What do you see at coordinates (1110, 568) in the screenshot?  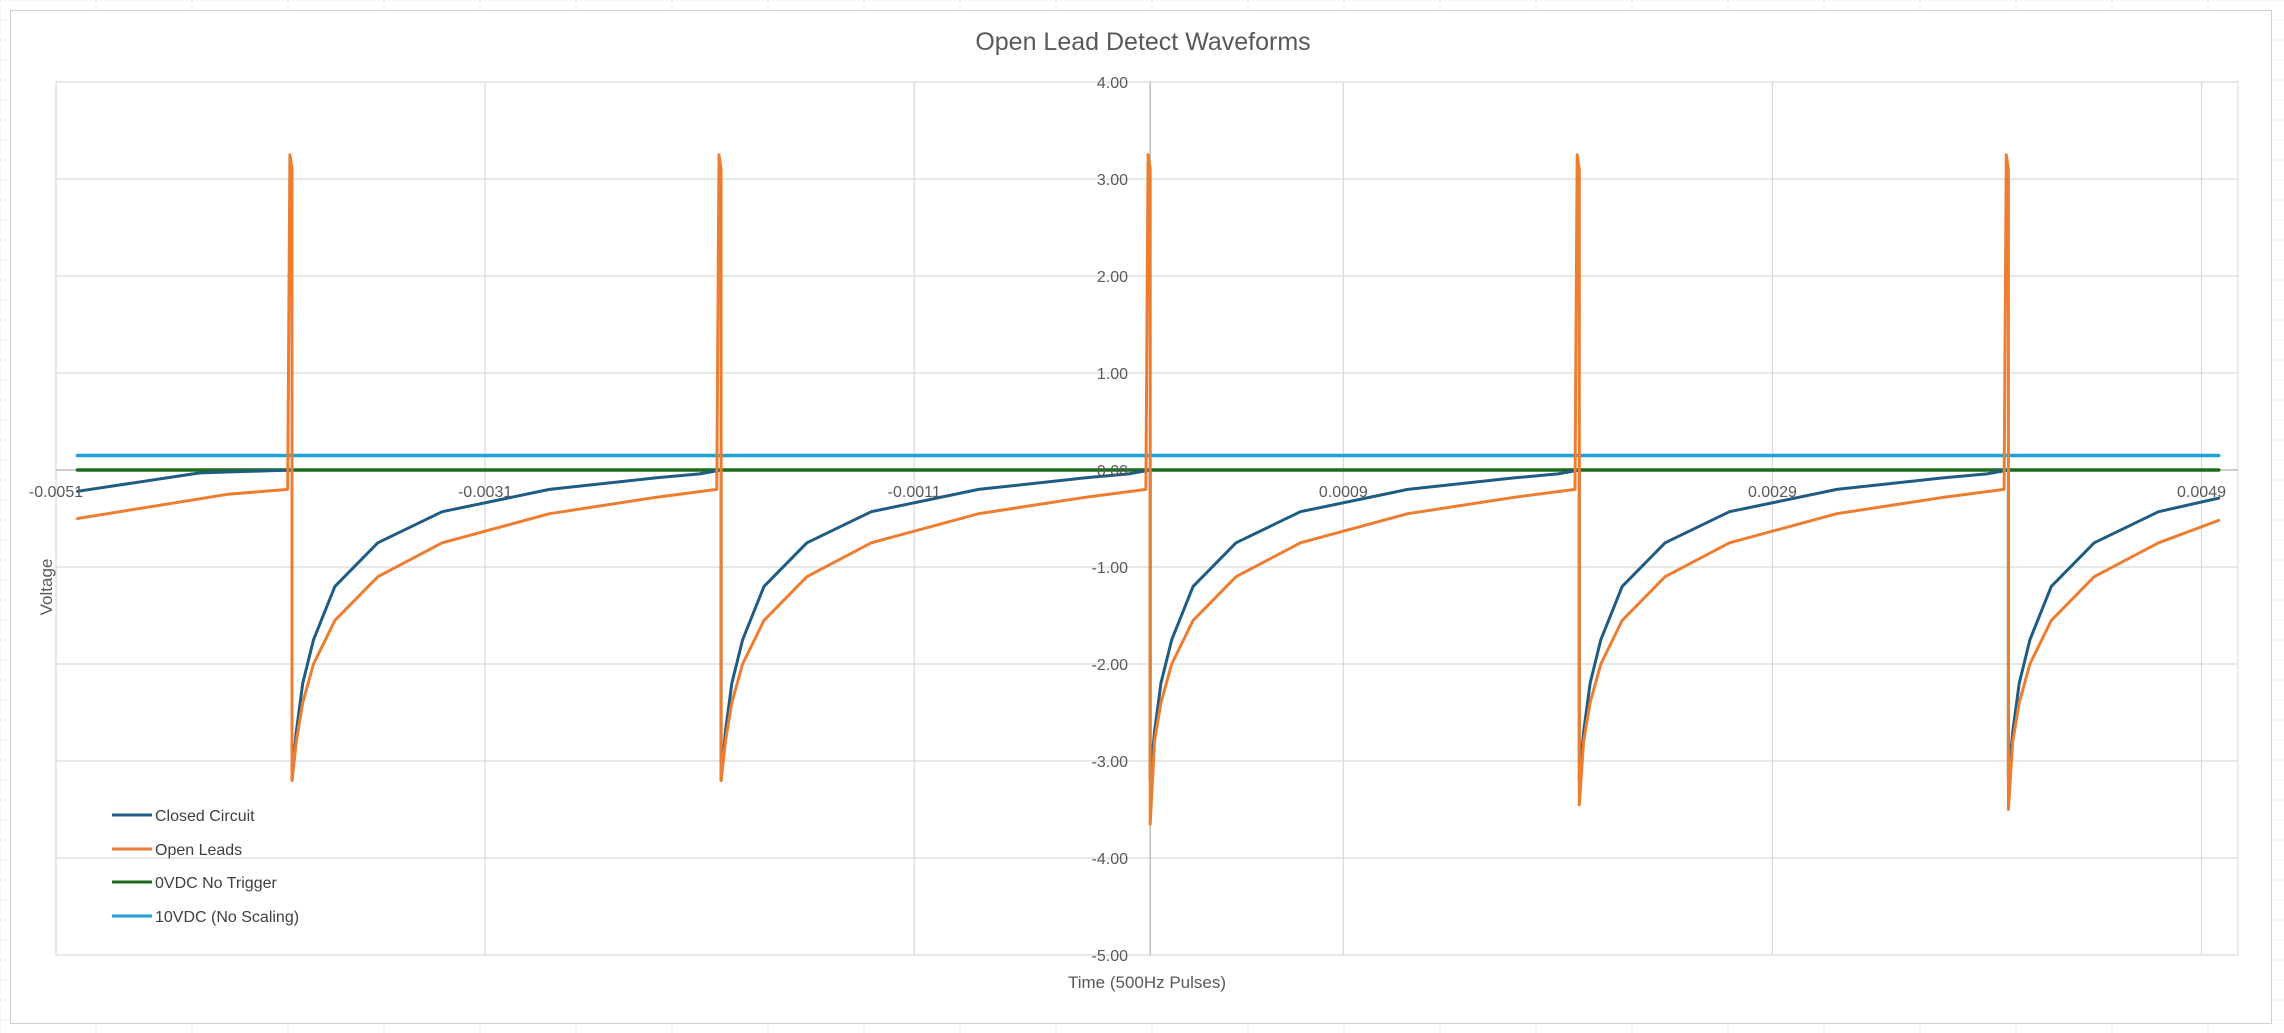 I see `y-tick-label: -1.00` at bounding box center [1110, 568].